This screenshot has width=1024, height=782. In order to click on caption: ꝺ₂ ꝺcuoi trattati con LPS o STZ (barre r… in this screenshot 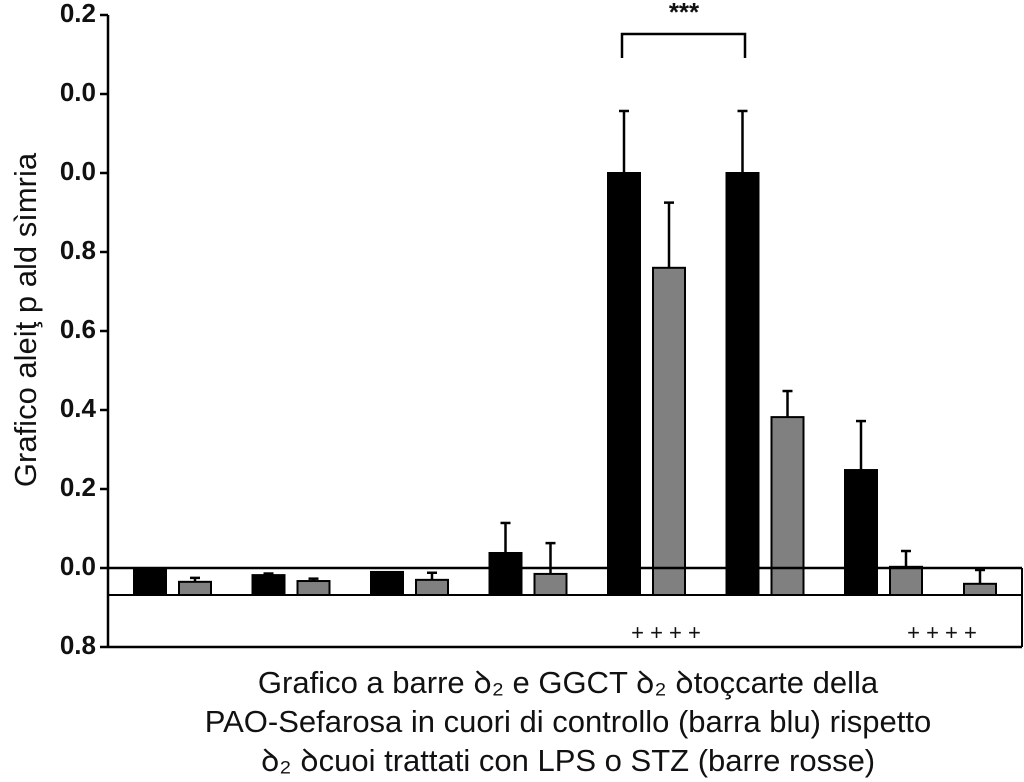, I will do `click(568, 760)`.